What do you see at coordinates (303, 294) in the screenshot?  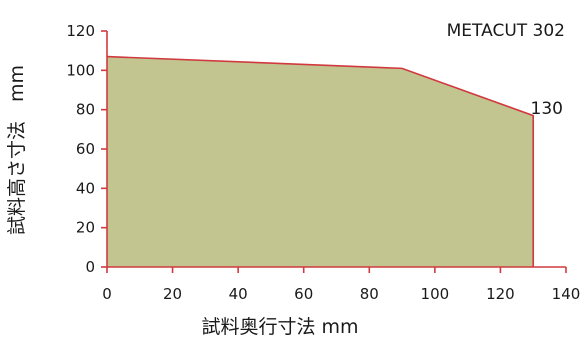 I see `x-tick-label: 60` at bounding box center [303, 294].